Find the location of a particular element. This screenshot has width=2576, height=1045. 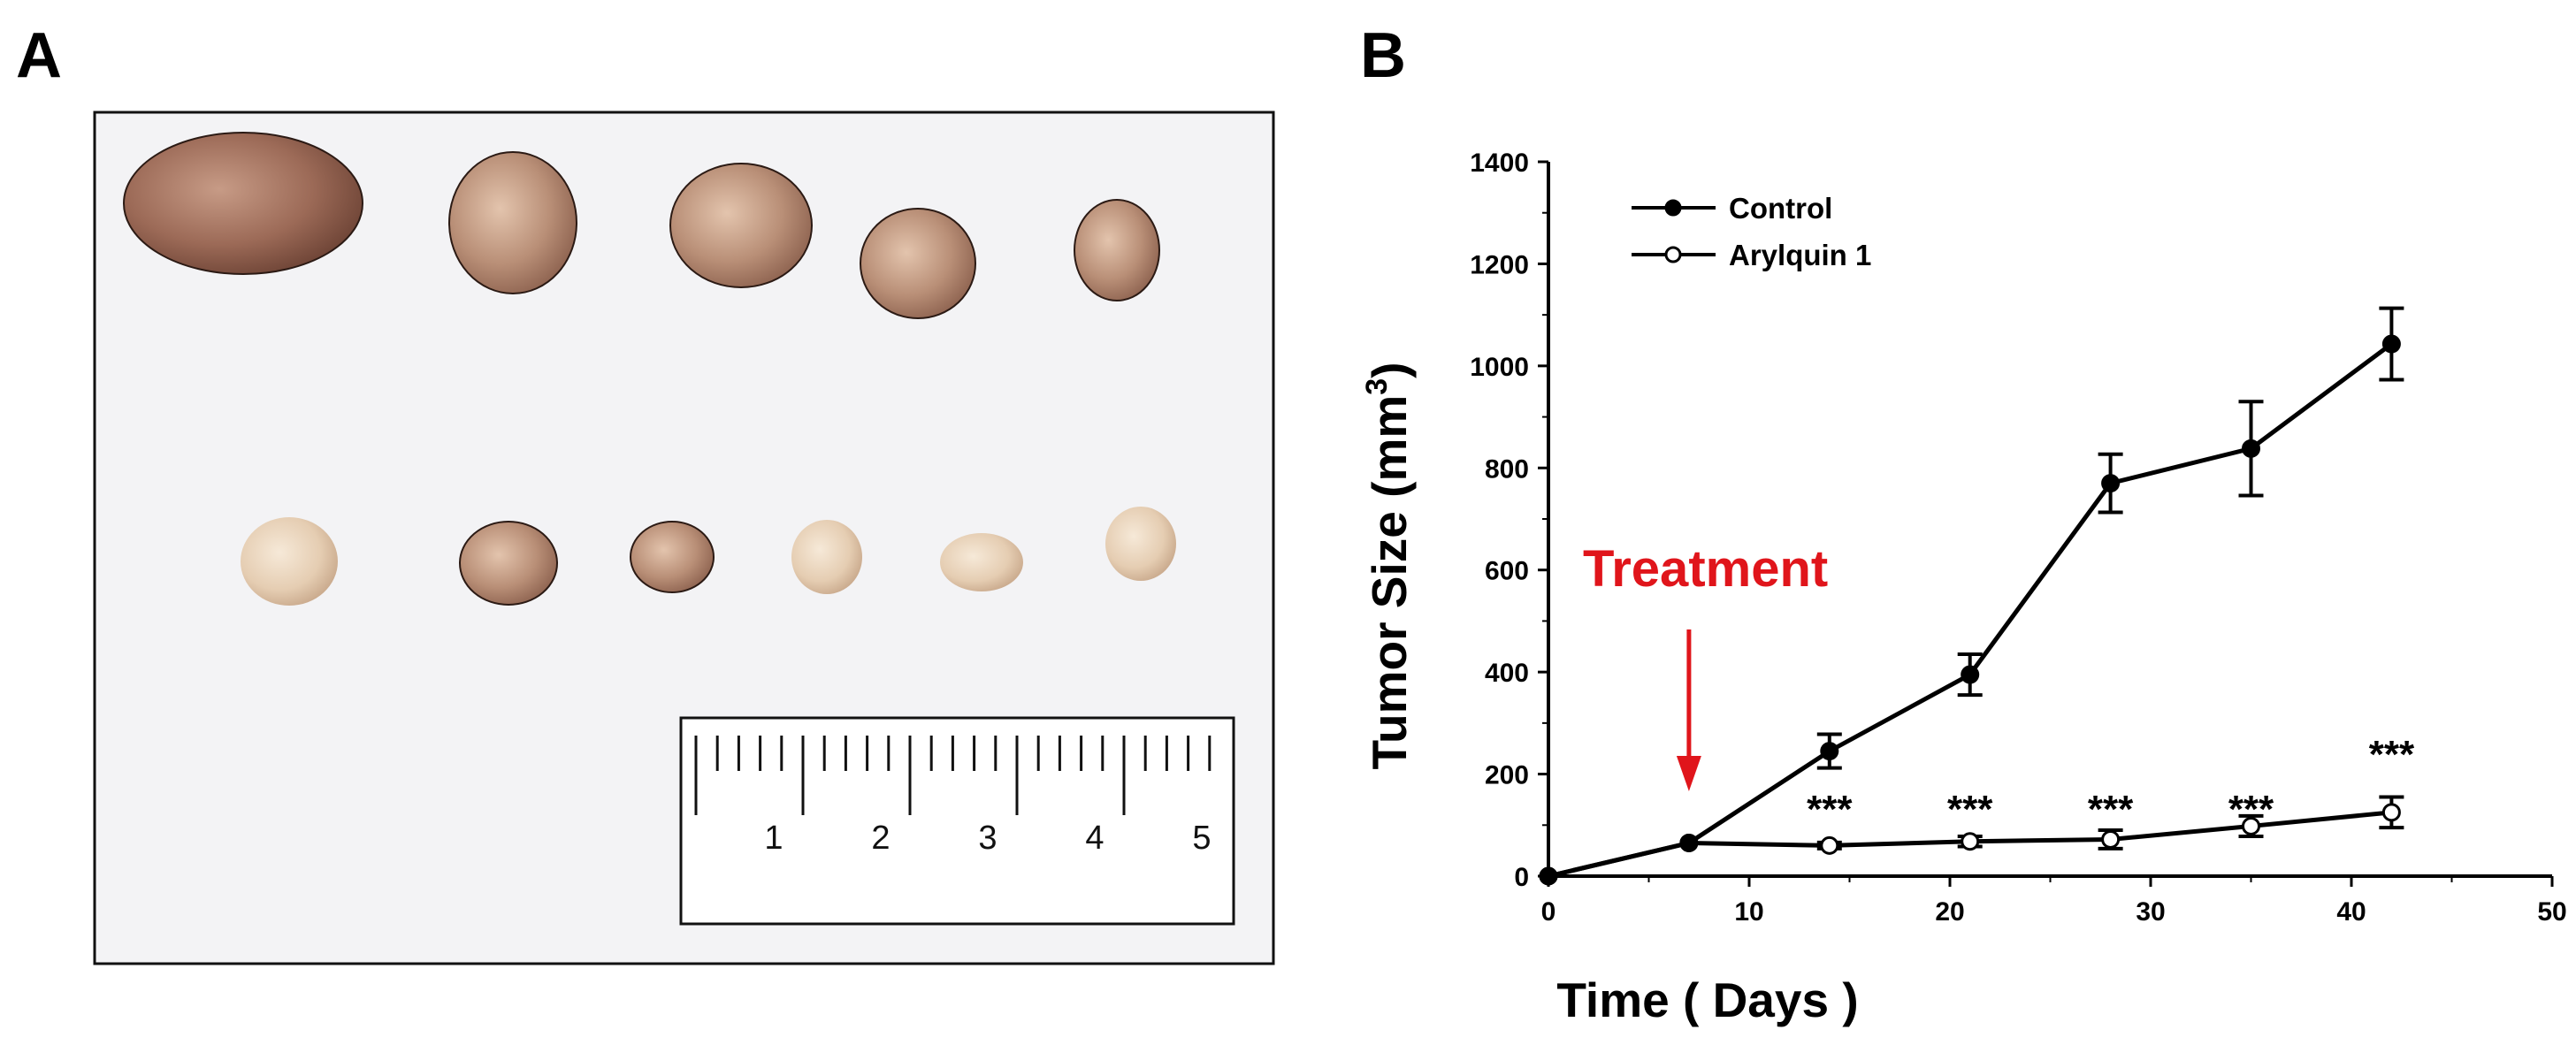

y-tick-label: 400 is located at coordinates (1507, 674).